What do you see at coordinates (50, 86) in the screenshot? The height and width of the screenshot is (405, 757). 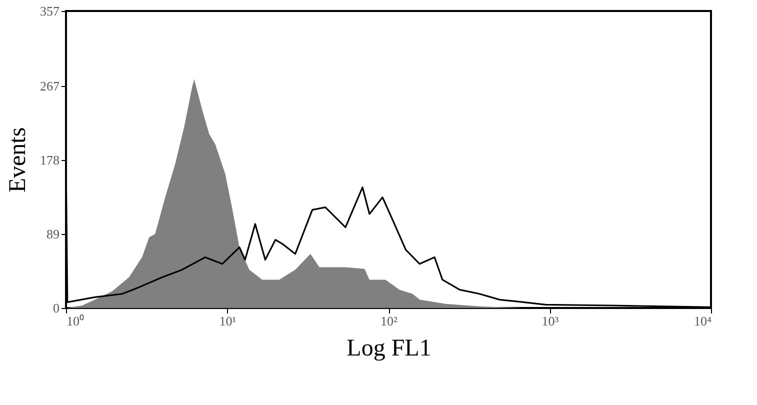 I see `y-tick-label: 267` at bounding box center [50, 86].